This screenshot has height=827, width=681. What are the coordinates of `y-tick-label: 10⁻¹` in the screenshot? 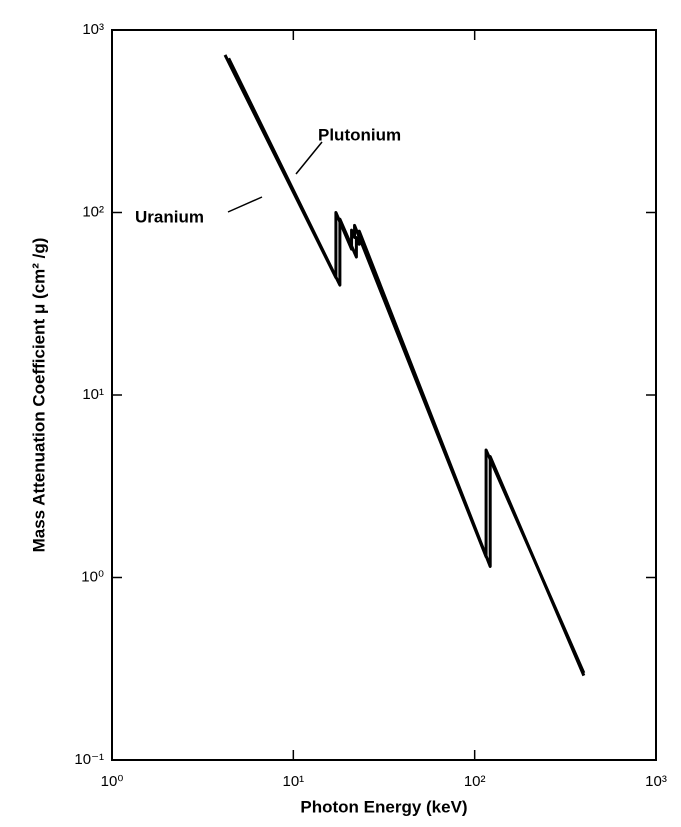 It's located at (89, 759).